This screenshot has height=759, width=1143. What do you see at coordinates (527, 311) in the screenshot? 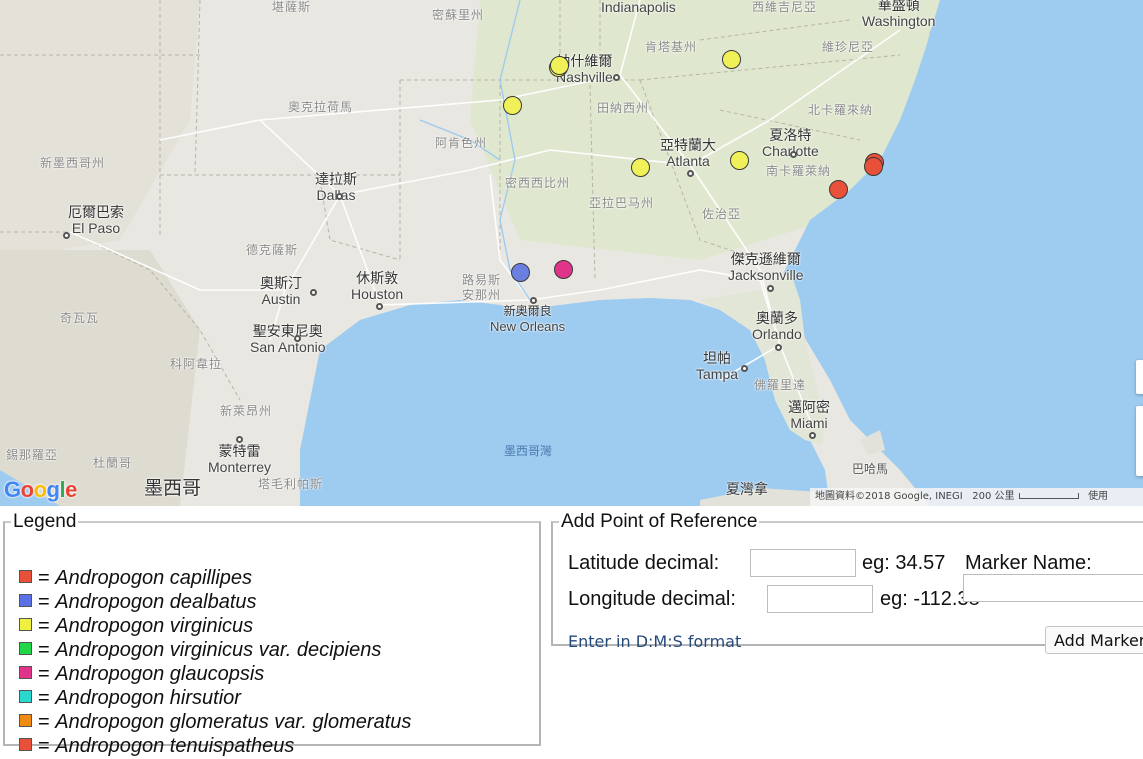
I see `city-name-zh: 新奧爾良` at bounding box center [527, 311].